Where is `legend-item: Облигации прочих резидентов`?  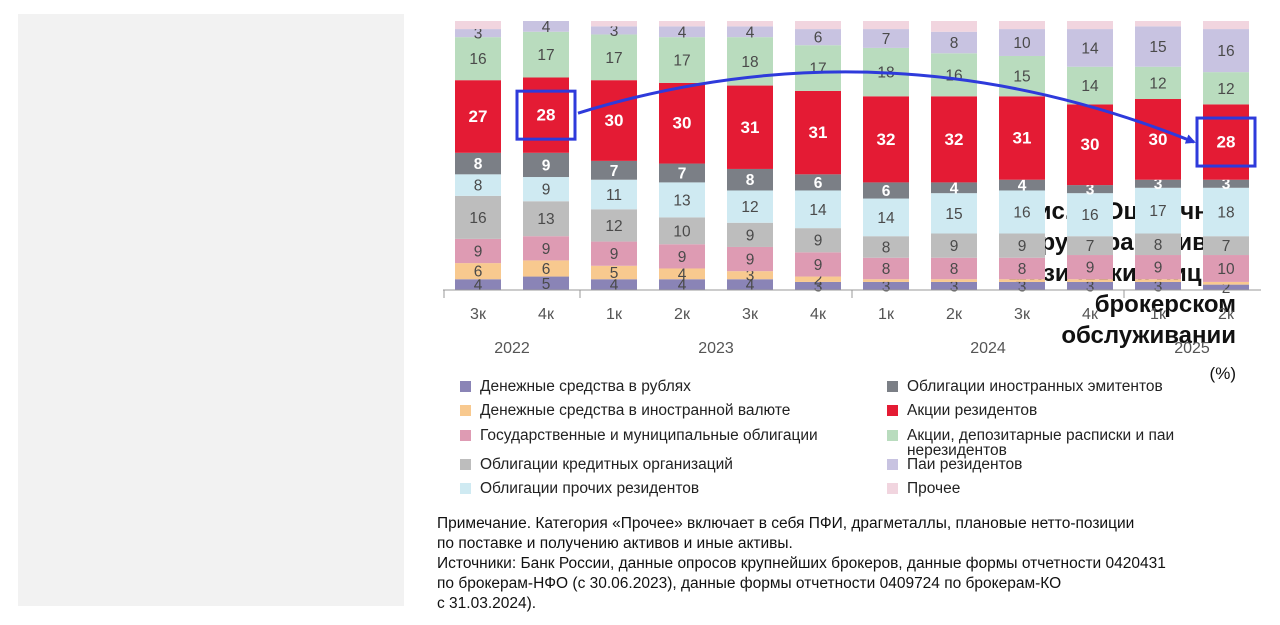
legend-item: Облигации прочих резидентов is located at coordinates (640, 488).